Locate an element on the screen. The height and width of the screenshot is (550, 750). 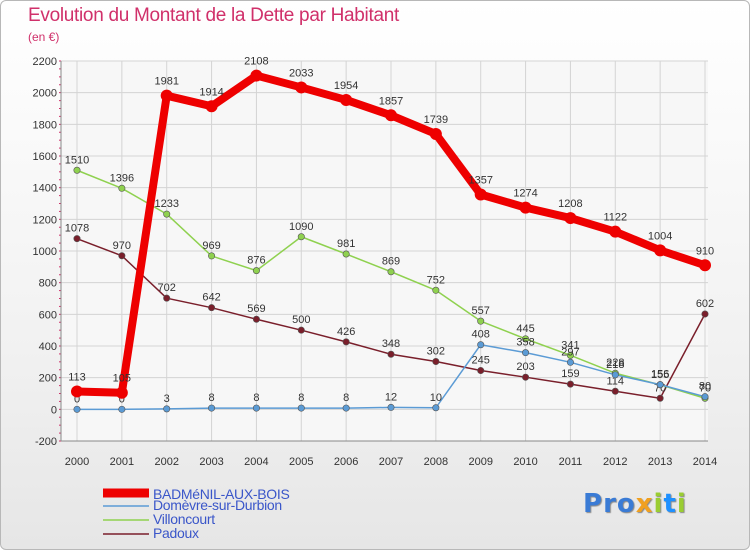
x-tick-label: 2012 is located at coordinates (615, 462).